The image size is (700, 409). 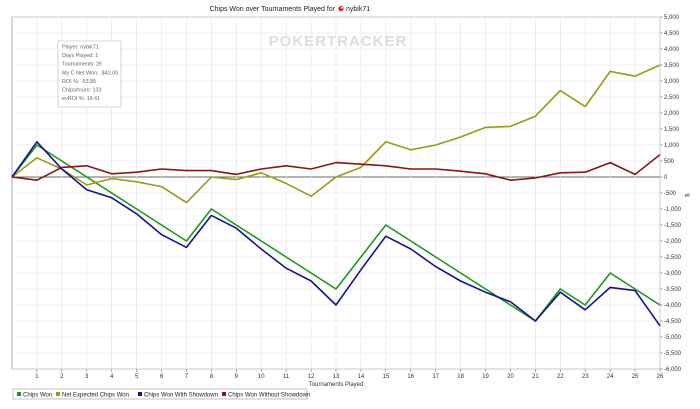 I want to click on x-axis-label: Tournaments Played, so click(x=336, y=385).